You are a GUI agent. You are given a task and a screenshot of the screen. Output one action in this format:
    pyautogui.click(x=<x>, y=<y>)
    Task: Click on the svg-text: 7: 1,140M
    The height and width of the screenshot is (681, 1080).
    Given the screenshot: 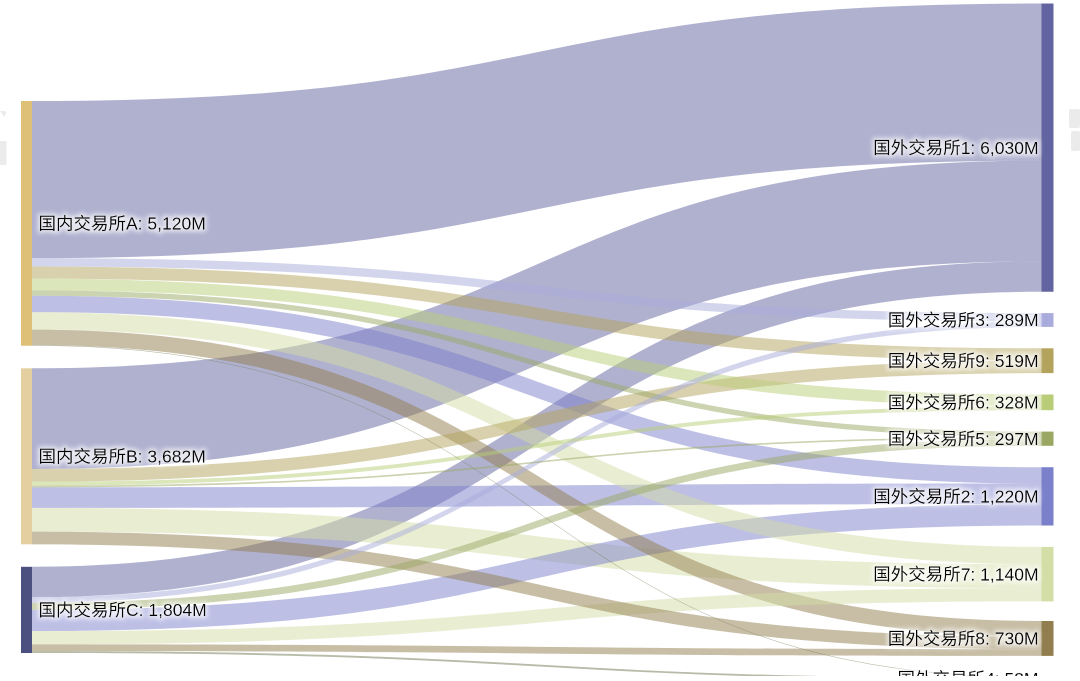 What is the action you would take?
    pyautogui.click(x=1000, y=574)
    